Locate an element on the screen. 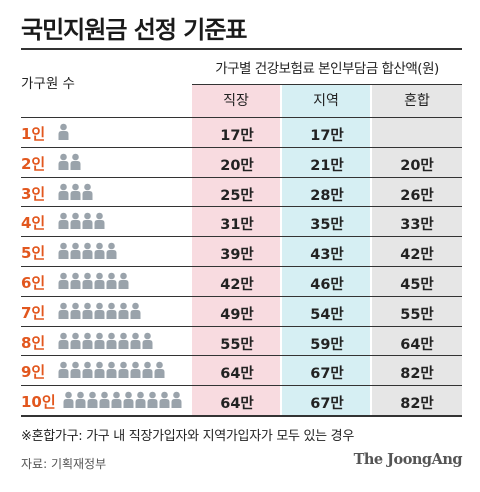 This screenshot has width=480, height=492. cell-mixed: 26만 is located at coordinates (417, 195).